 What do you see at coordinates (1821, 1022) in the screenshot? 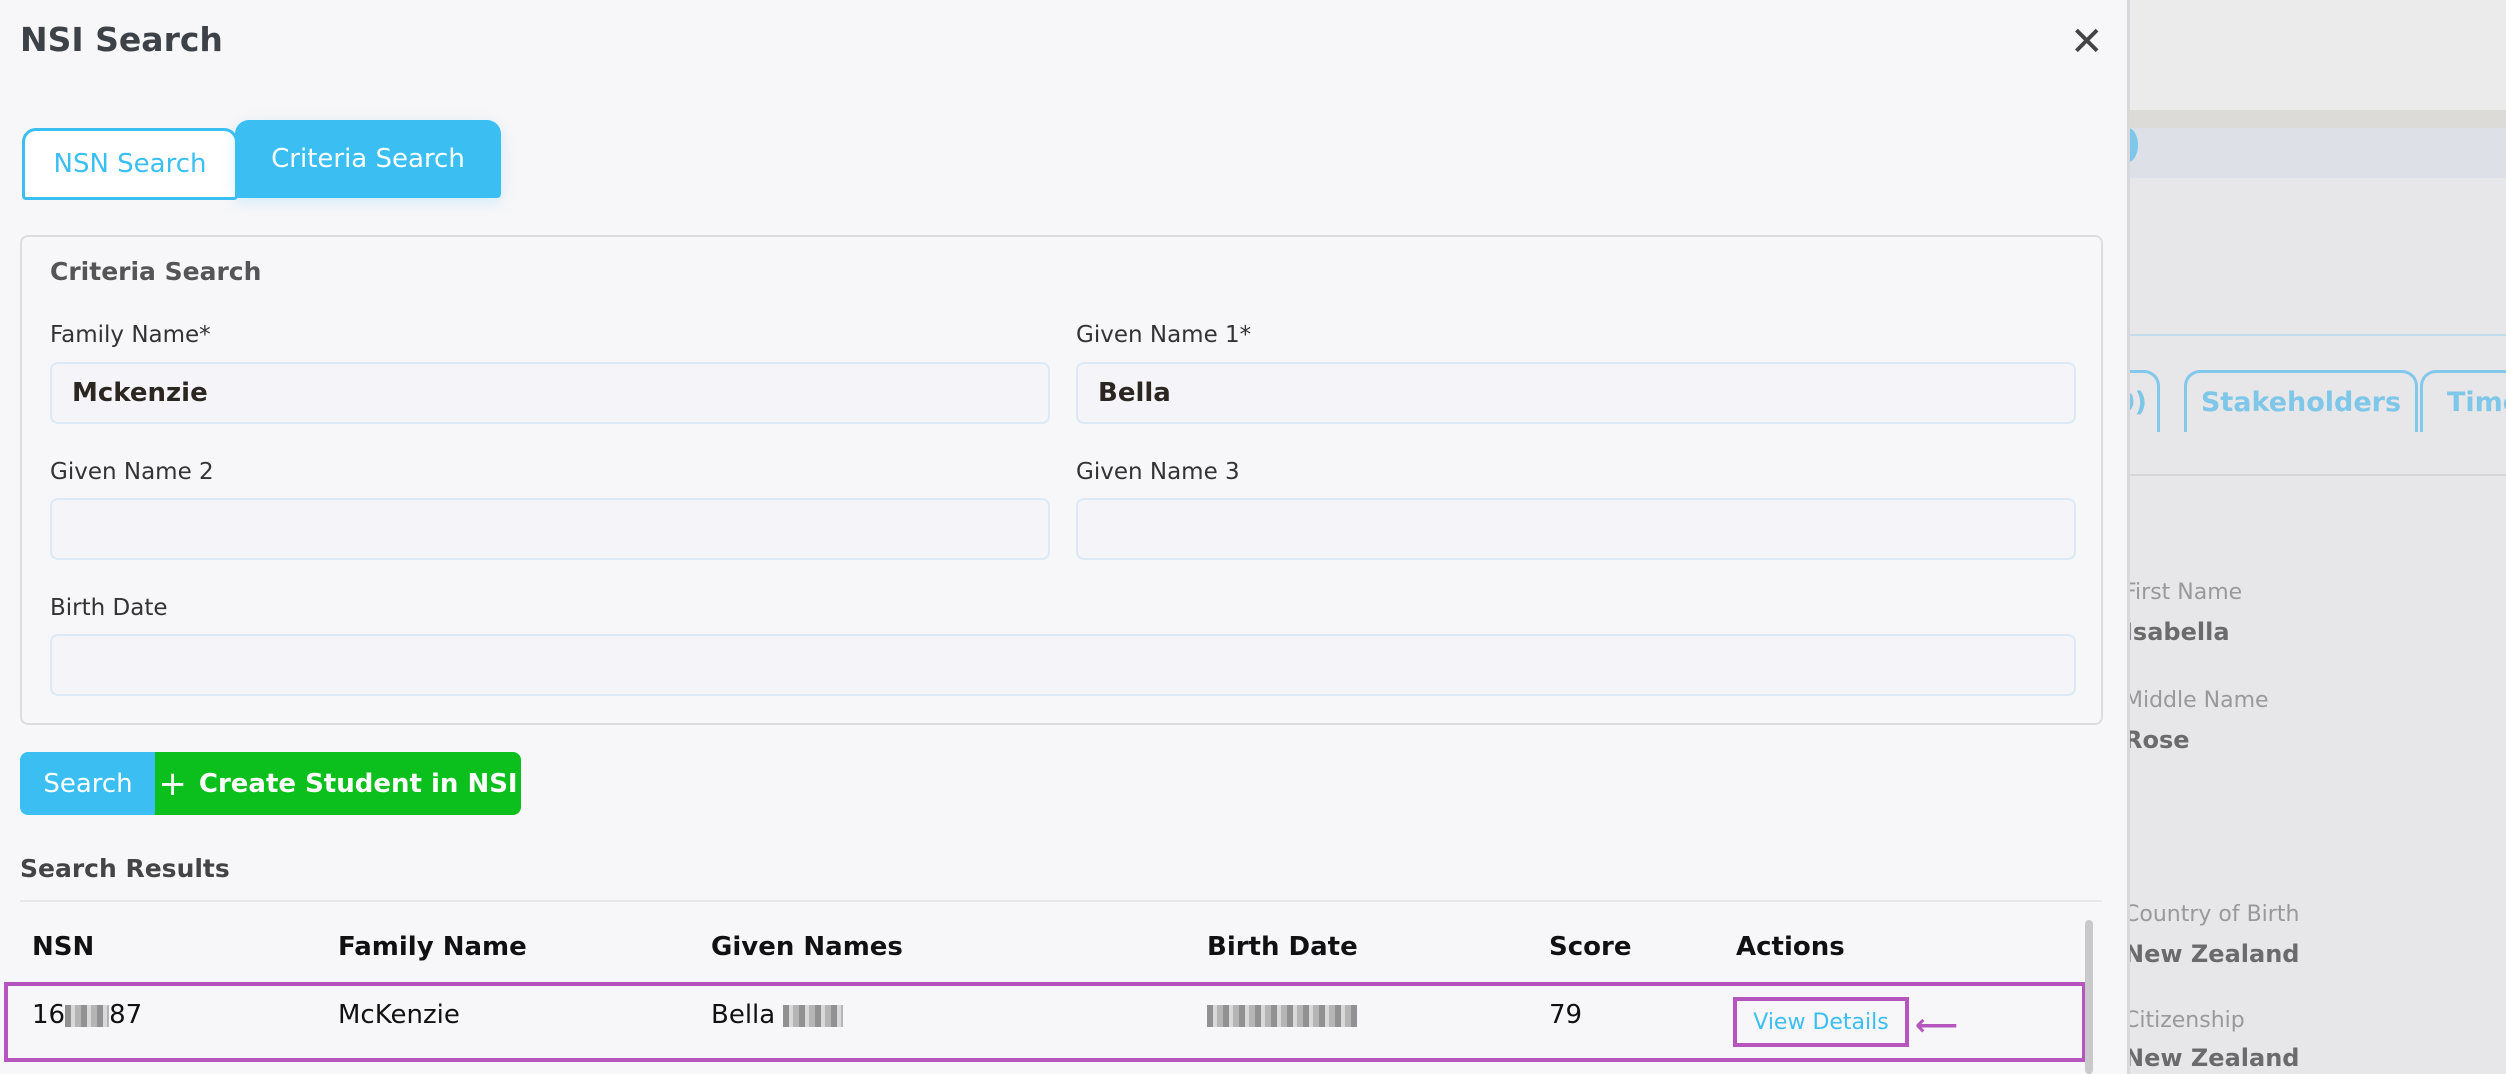
I see `view-details-link: View Details` at bounding box center [1821, 1022].